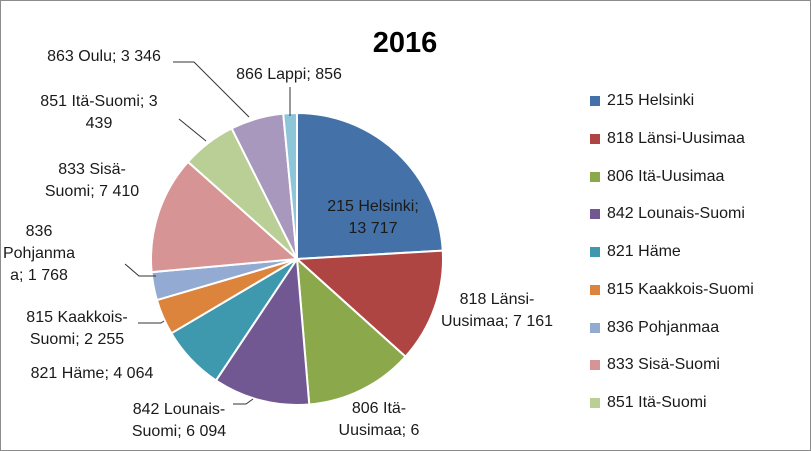 The image size is (811, 451). I want to click on legend-label: 815 Kaakkois-Suomi, so click(680, 289).